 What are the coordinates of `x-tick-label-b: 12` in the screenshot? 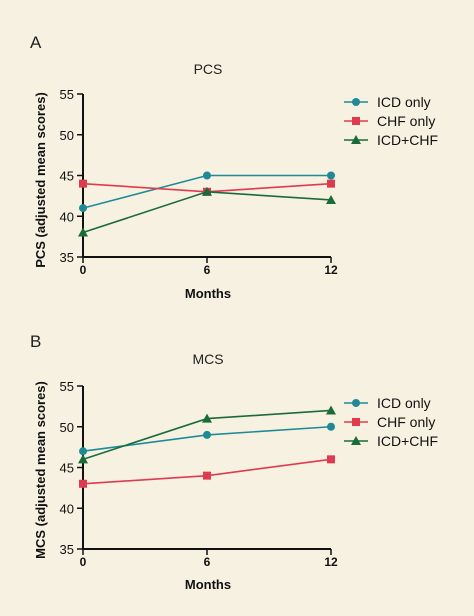 It's located at (331, 562).